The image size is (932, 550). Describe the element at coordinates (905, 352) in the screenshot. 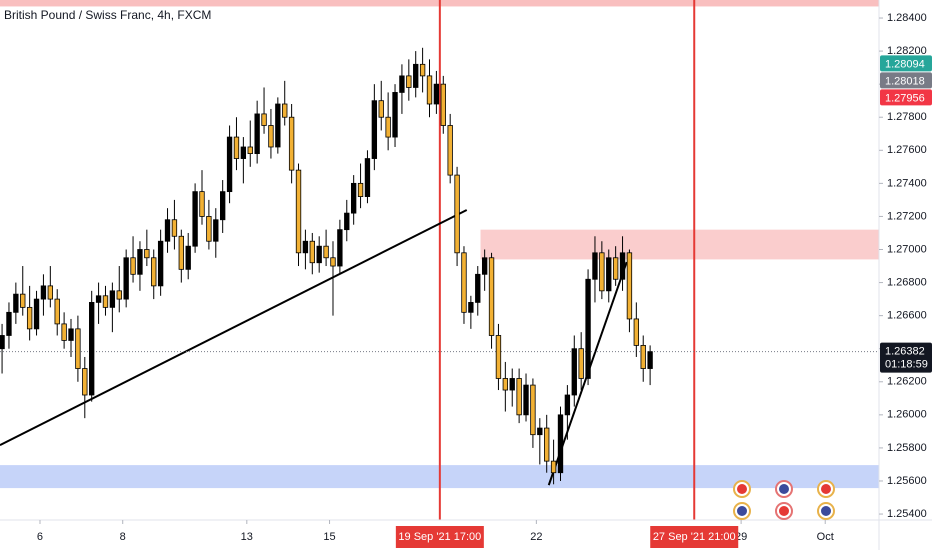

I see `last-price-label: 1.26382` at that location.